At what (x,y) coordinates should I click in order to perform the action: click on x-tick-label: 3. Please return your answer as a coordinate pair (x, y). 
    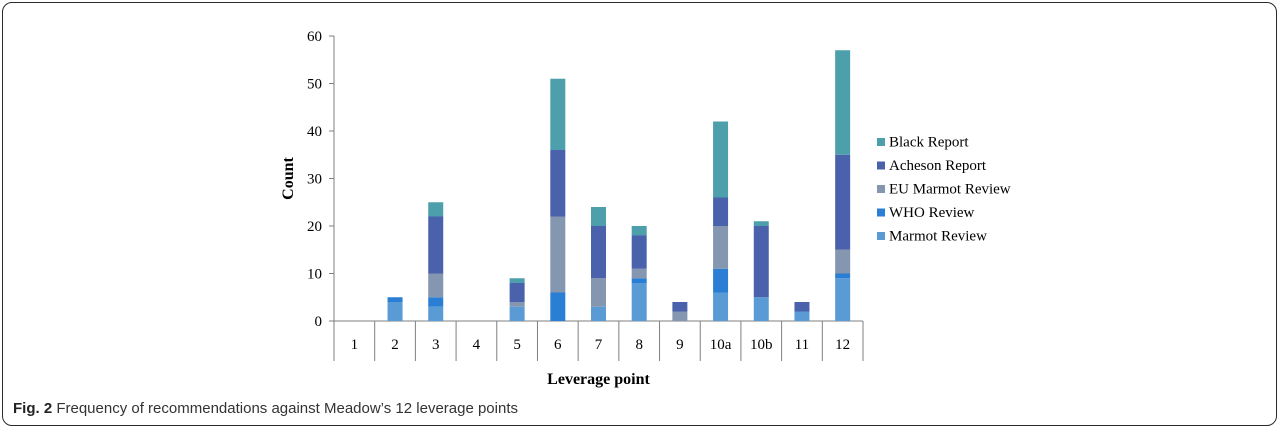
    Looking at the image, I should click on (436, 345).